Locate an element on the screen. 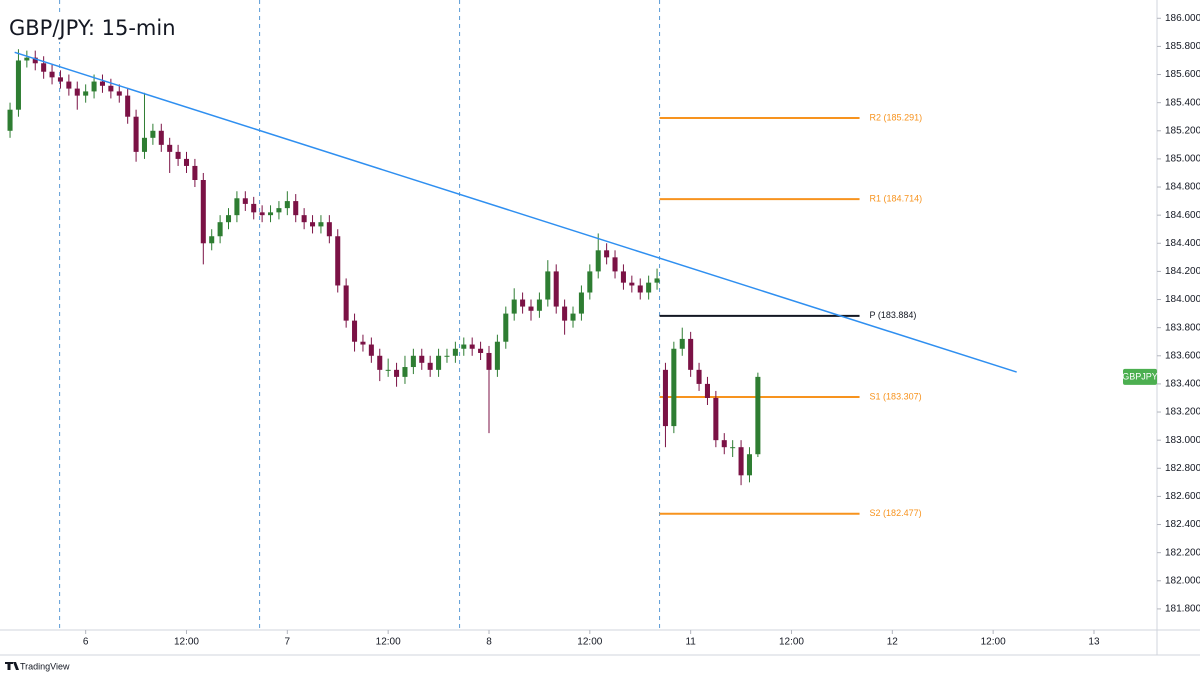  pivot-label: R2 (185.291) is located at coordinates (896, 117).